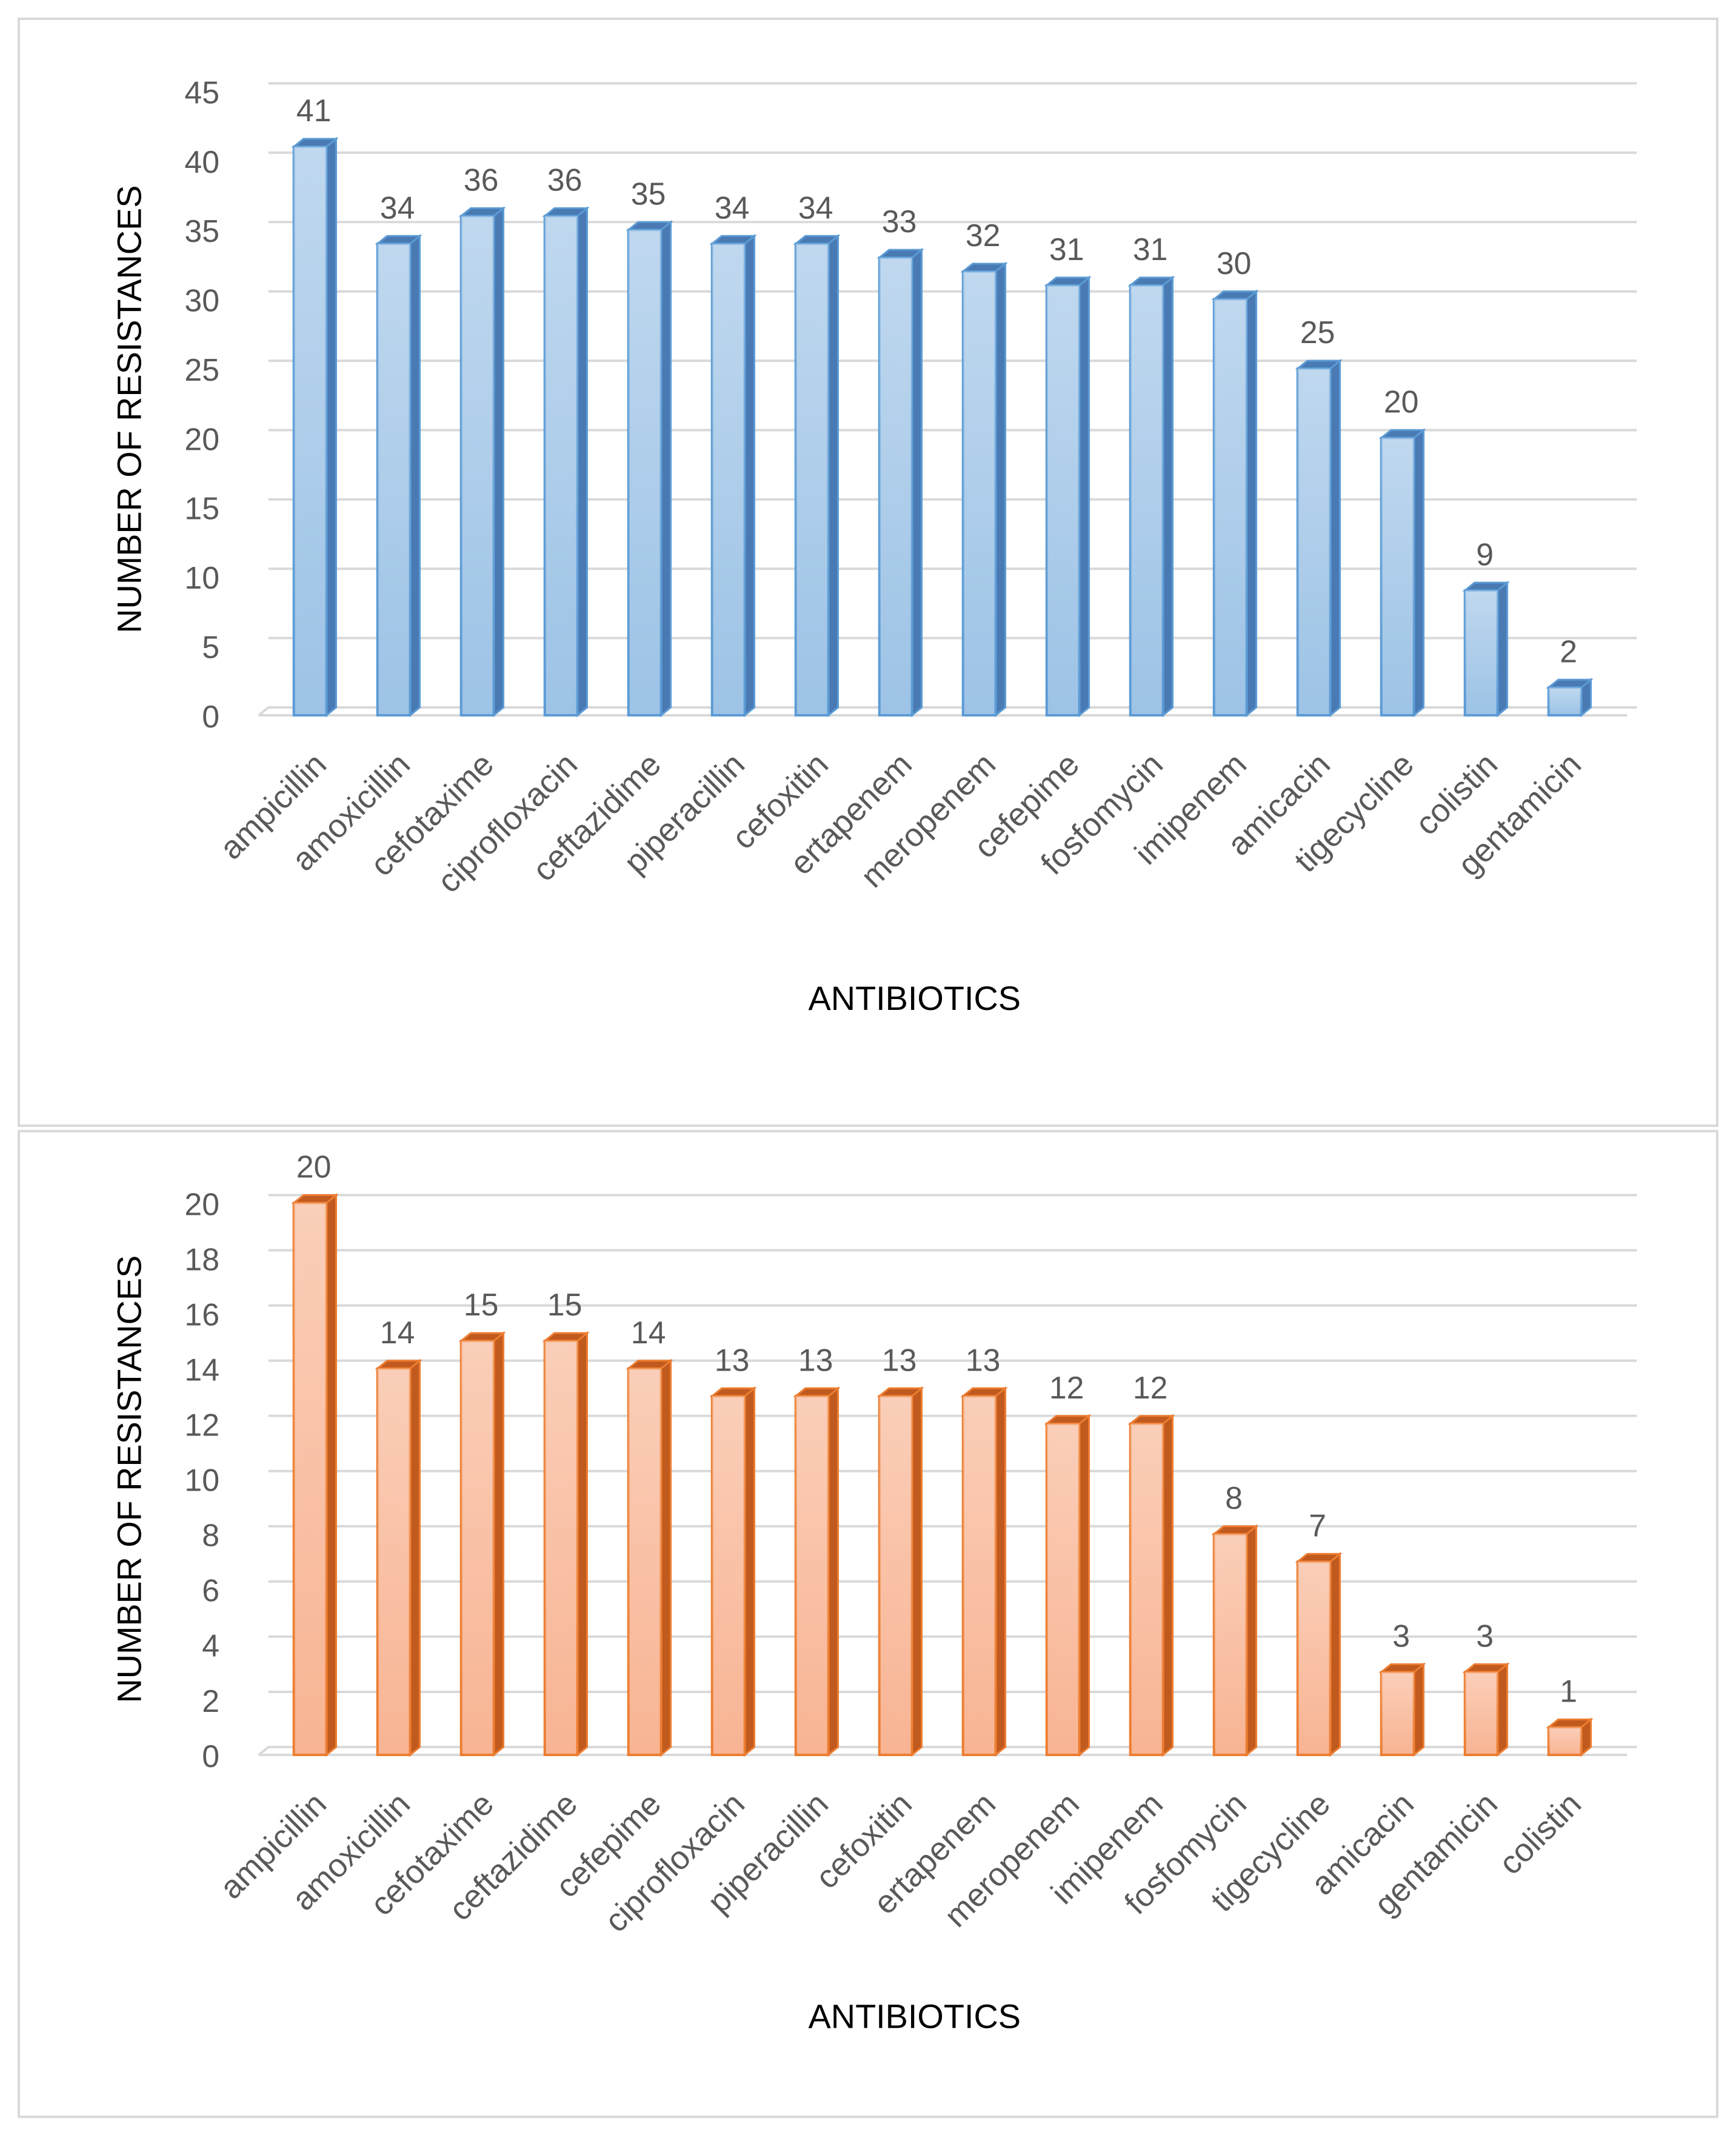 The height and width of the screenshot is (2135, 1736). I want to click on y-tick-label: 45, so click(202, 92).